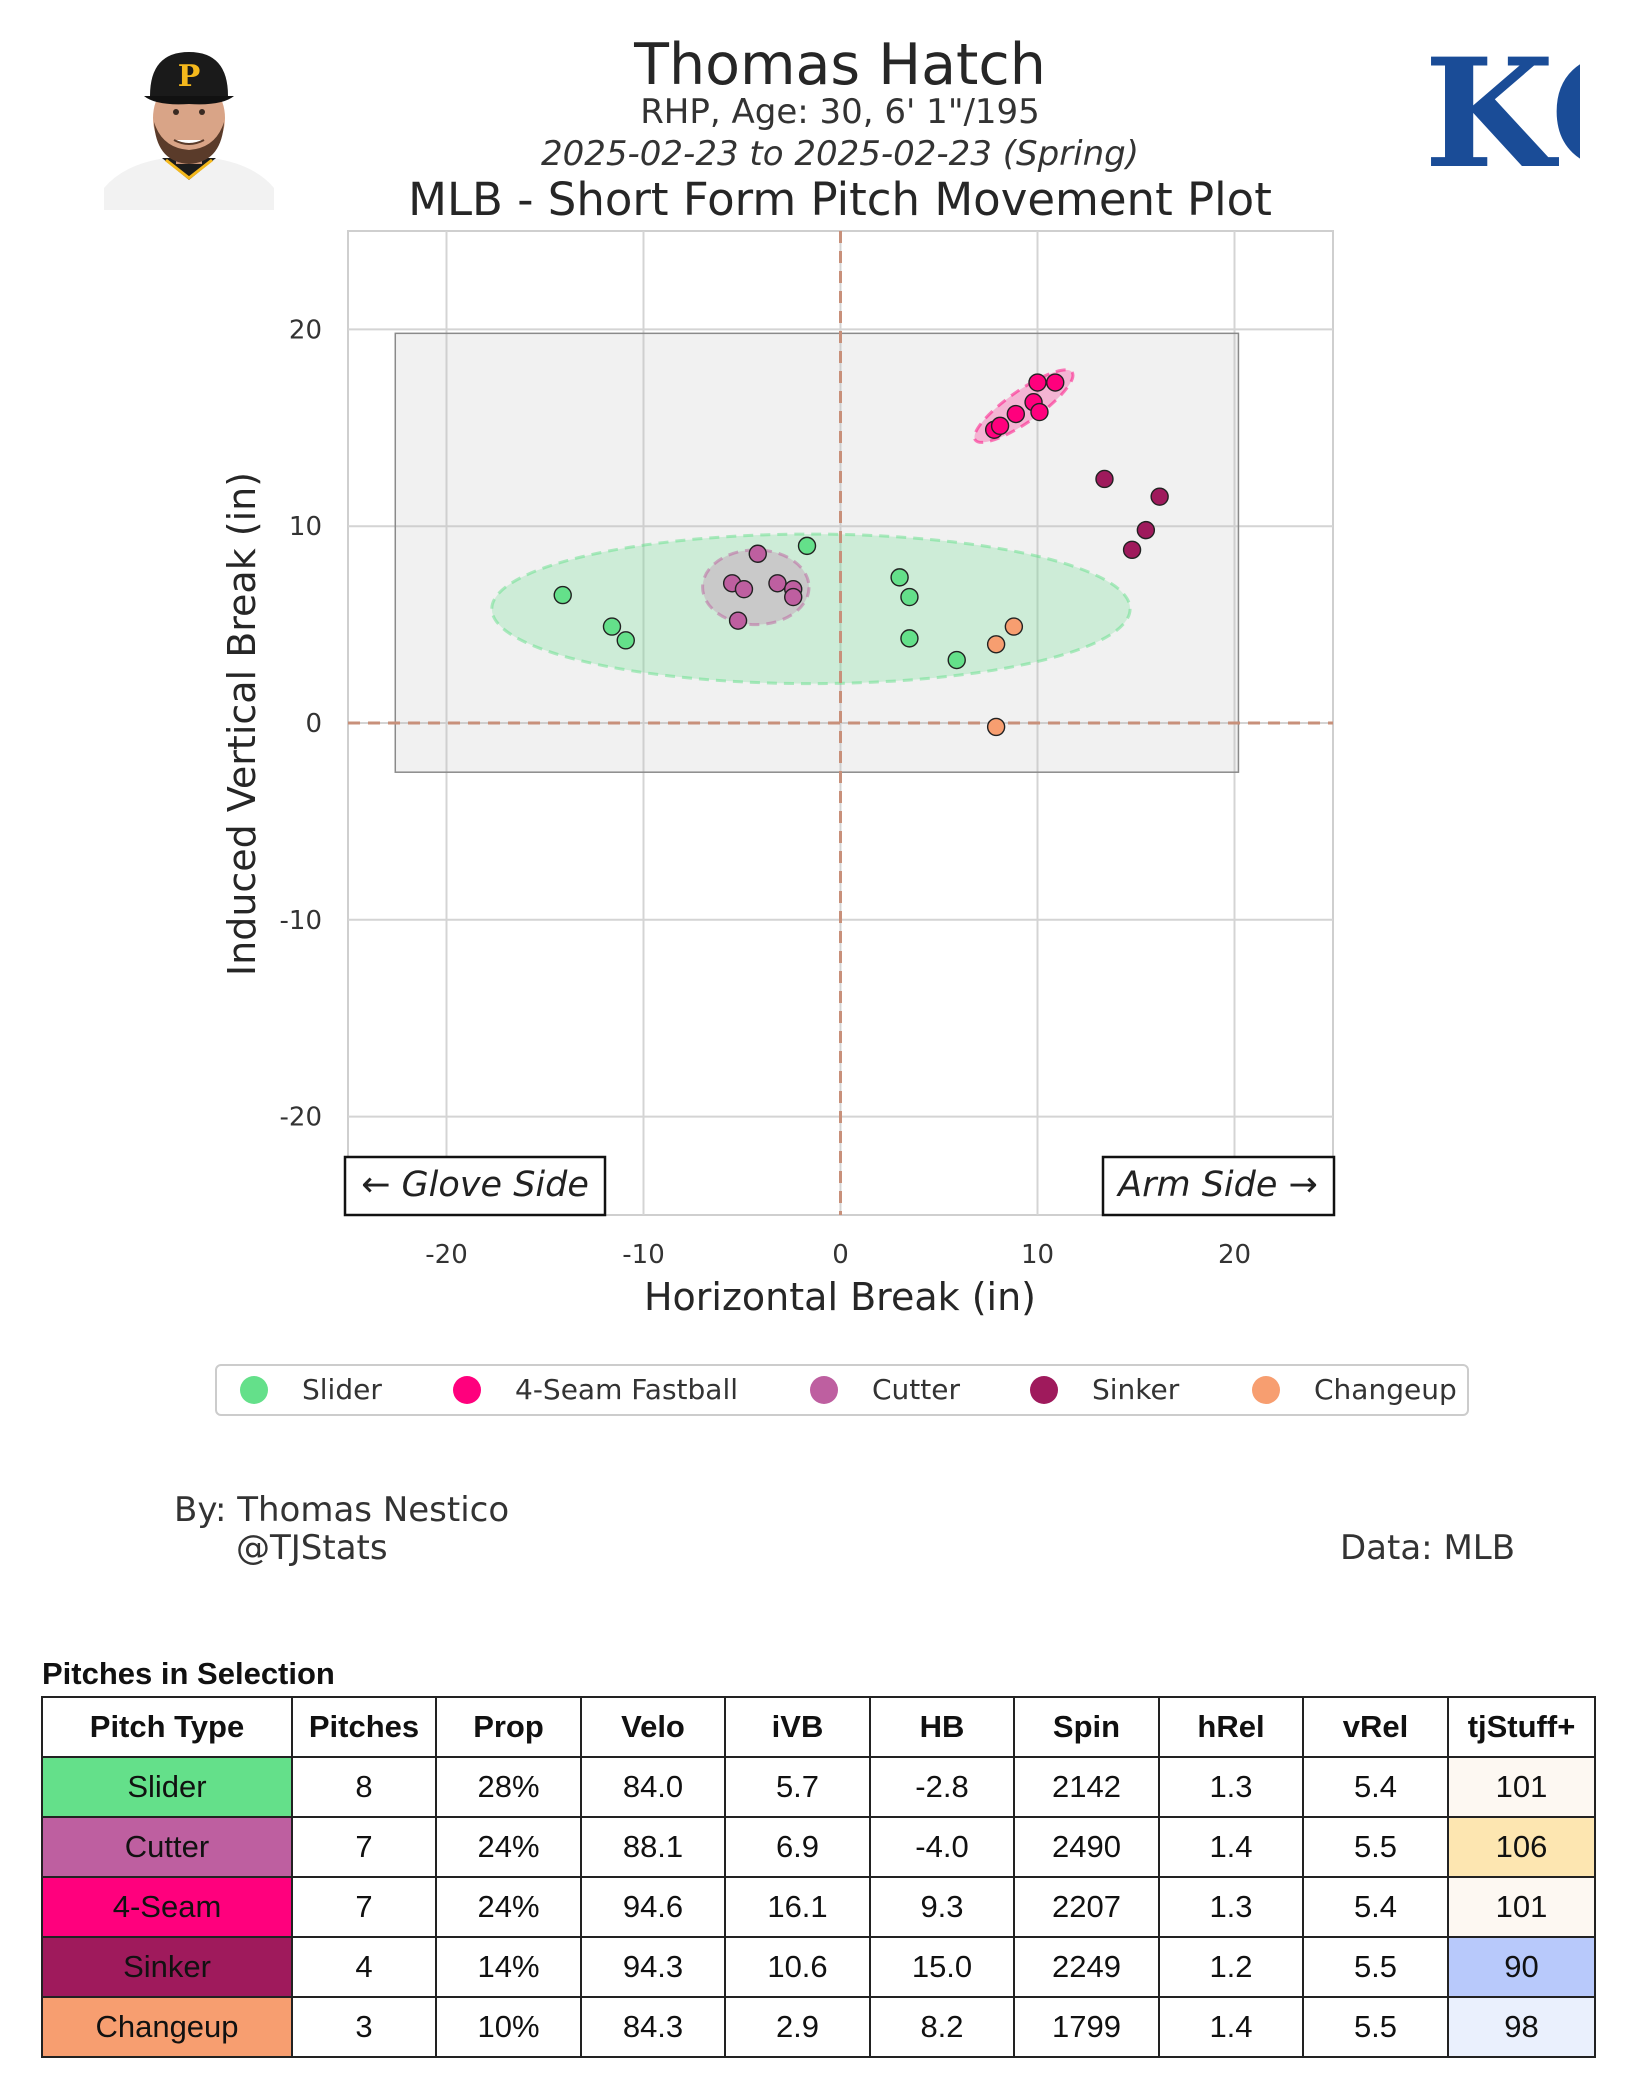 The image size is (1632, 2090). Describe the element at coordinates (167, 2027) in the screenshot. I see `pitch-type-cell: Changeup` at that location.